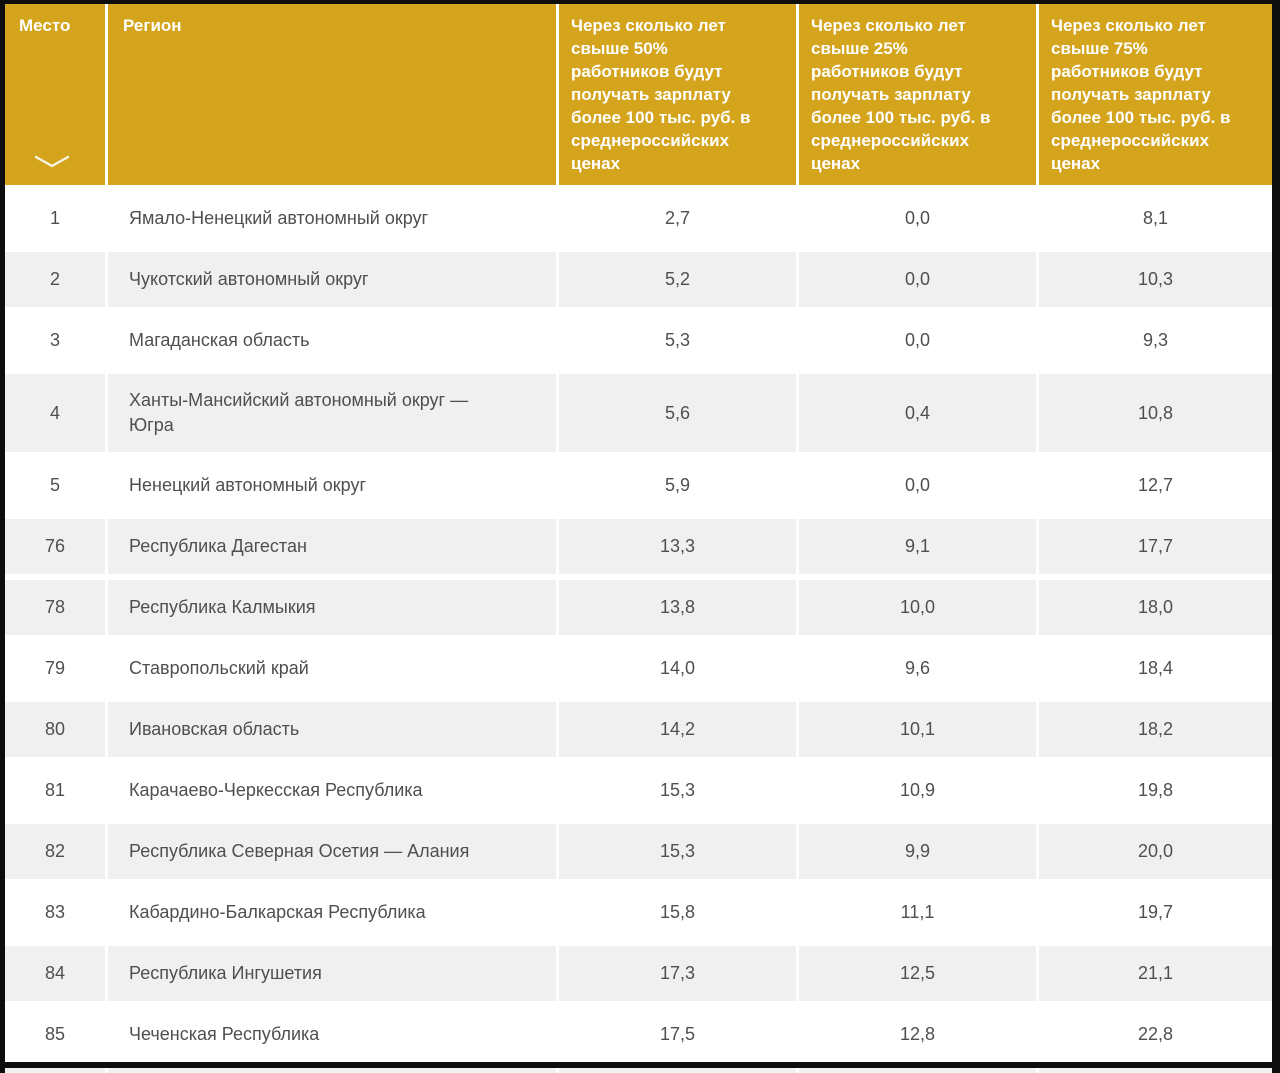  Describe the element at coordinates (638, 1070) in the screenshot. I see `next-row-sliver` at that location.